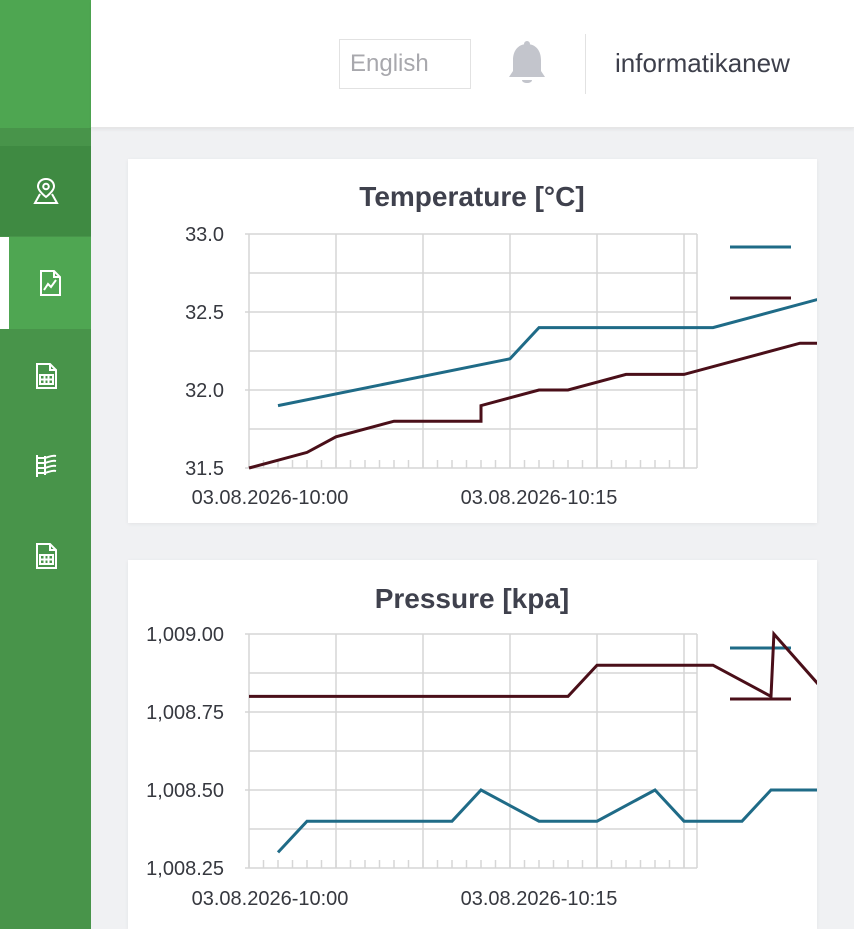  I want to click on tree-structure-icon, so click(45, 465).